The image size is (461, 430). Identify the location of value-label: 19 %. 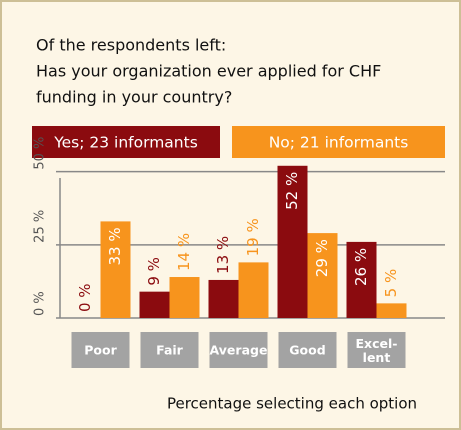
(253, 237).